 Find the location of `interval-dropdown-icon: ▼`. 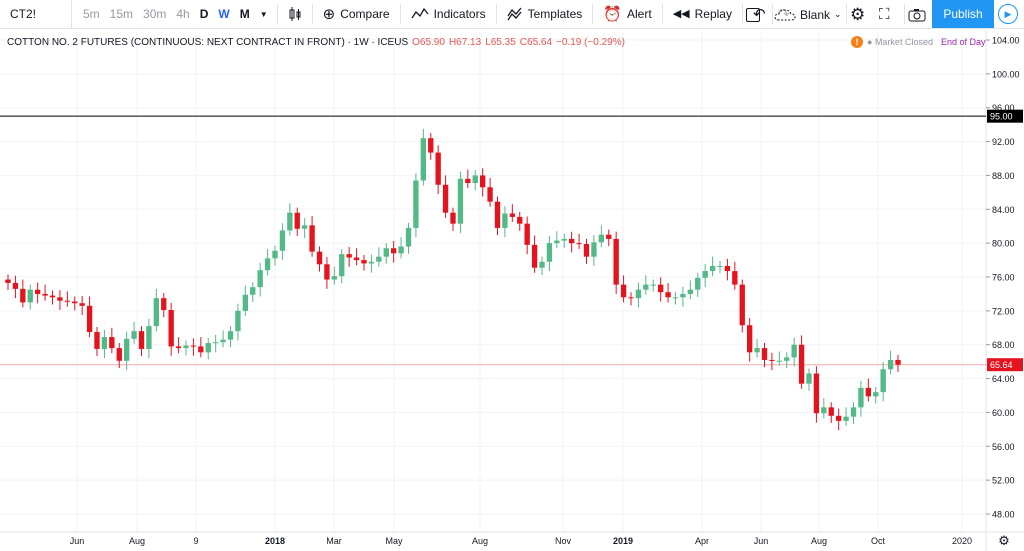

interval-dropdown-icon: ▼ is located at coordinates (263, 14).